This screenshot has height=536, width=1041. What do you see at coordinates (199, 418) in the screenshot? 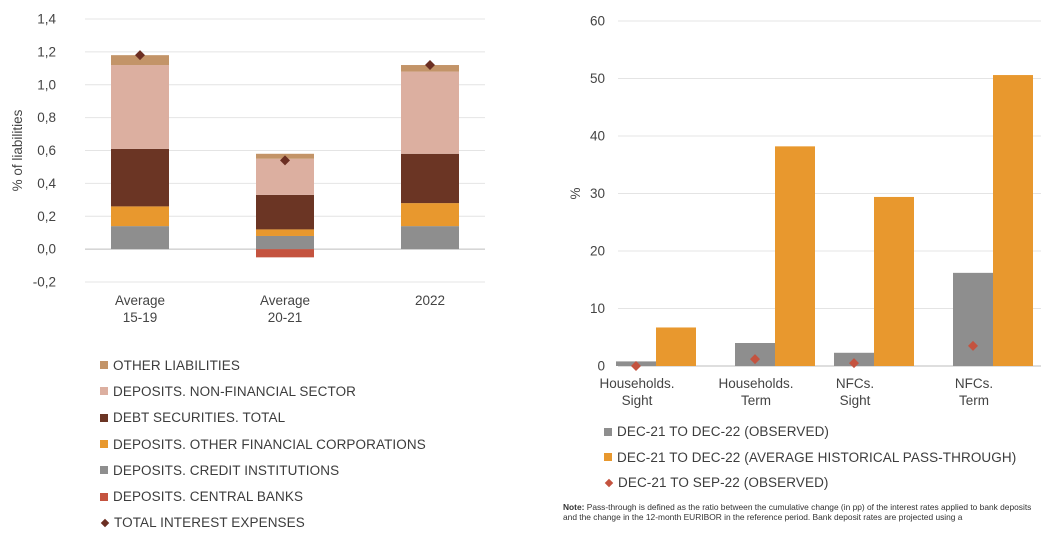
I see `legend-label: DEBT SECURITIES. TOTAL` at bounding box center [199, 418].